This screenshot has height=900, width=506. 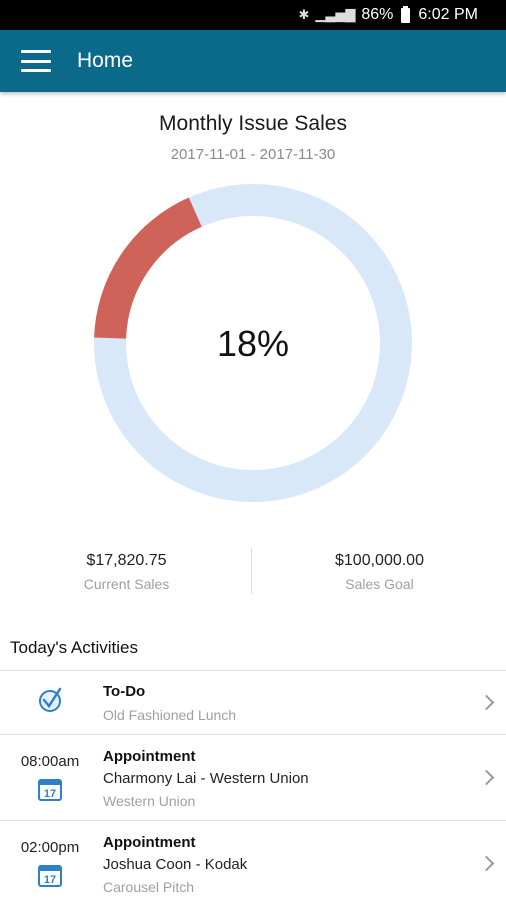 What do you see at coordinates (126, 560) in the screenshot?
I see `current-sales-value: $17,820.75` at bounding box center [126, 560].